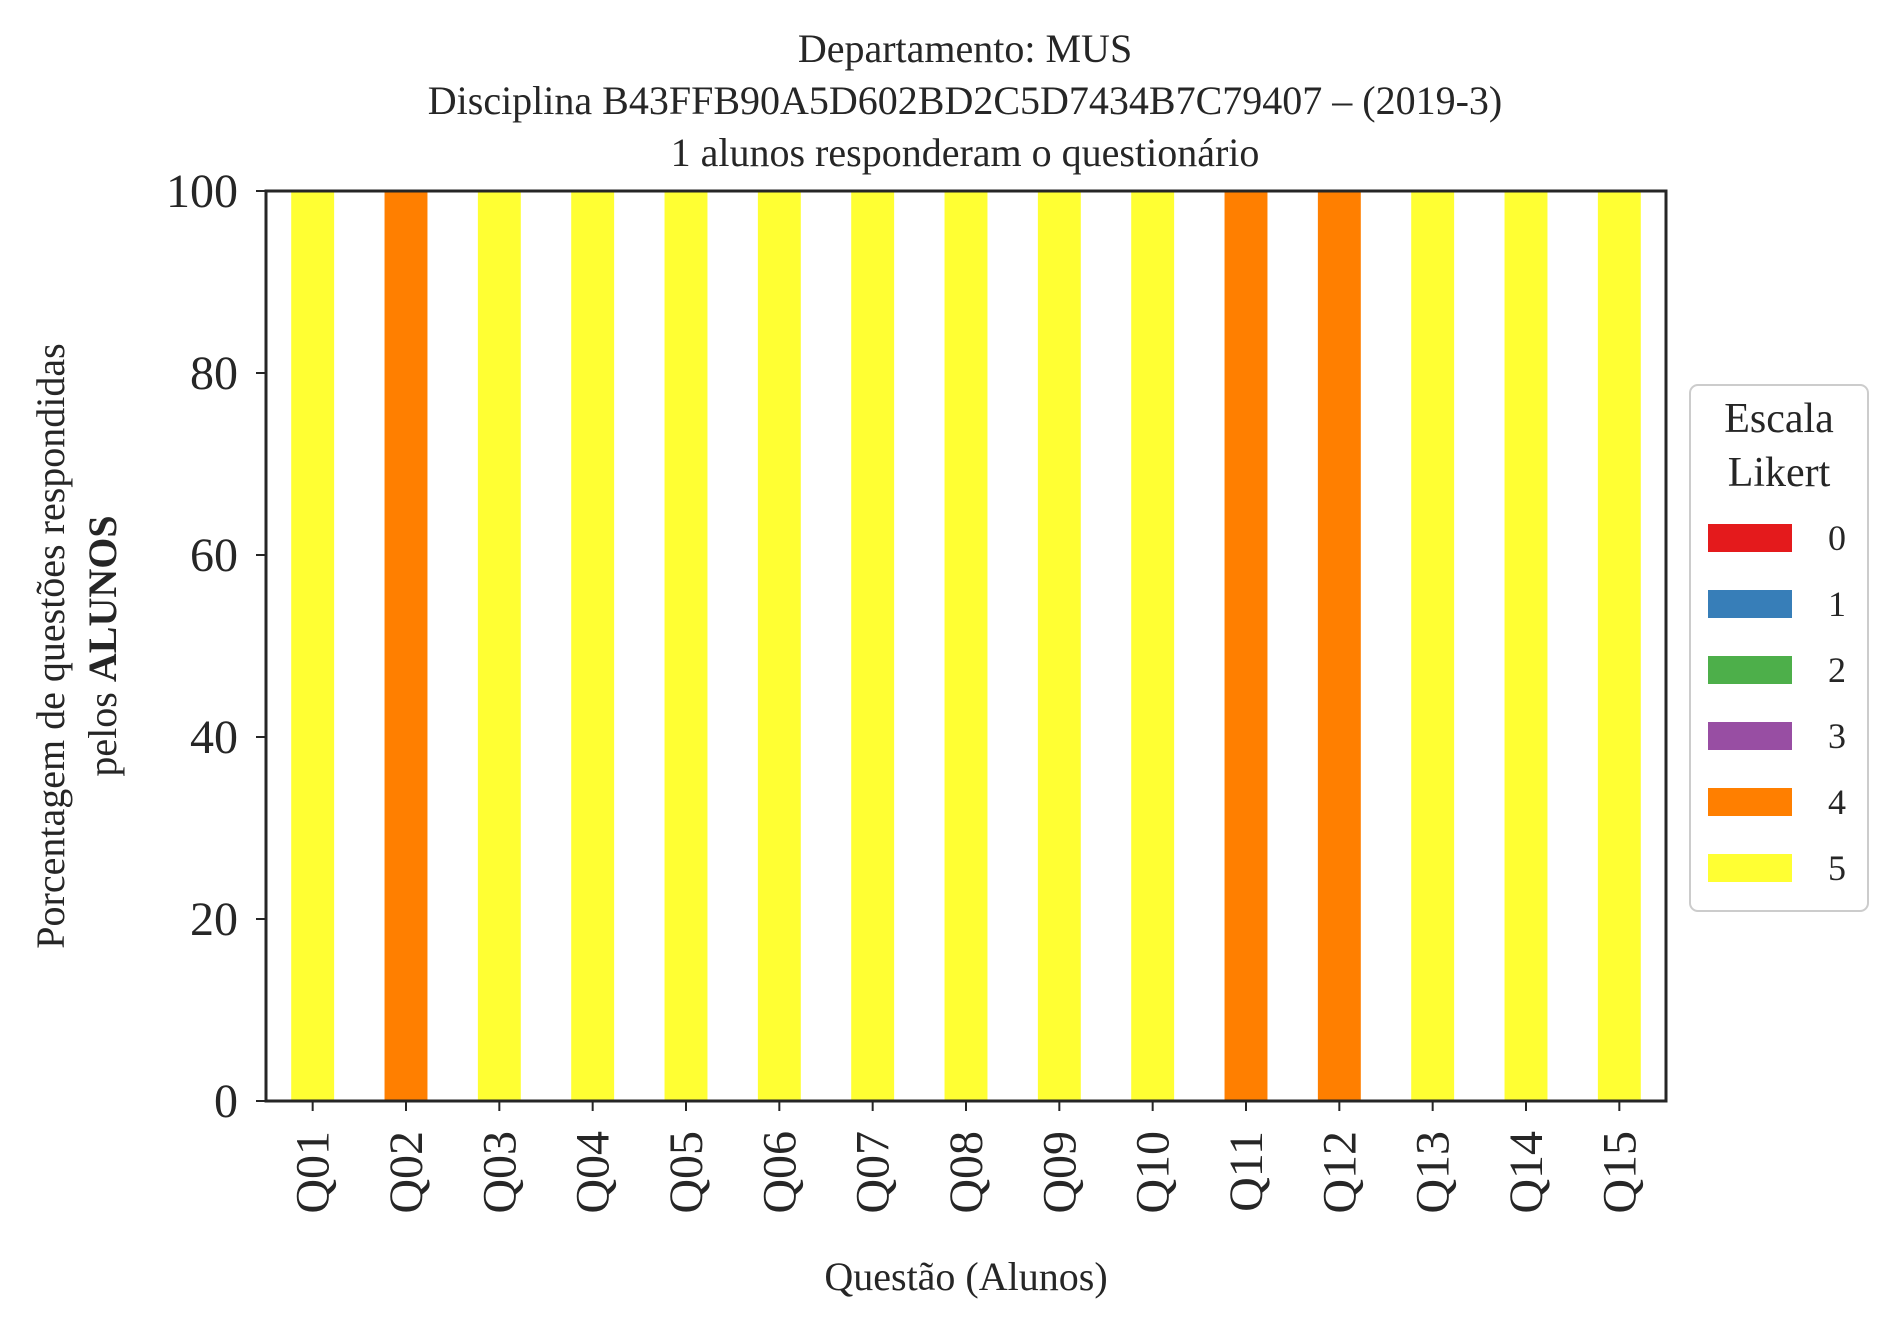 The height and width of the screenshot is (1323, 1892). Describe the element at coordinates (216, 646) in the screenshot. I see `y-axis-ticks: 0 20 40 60 80 100` at that location.